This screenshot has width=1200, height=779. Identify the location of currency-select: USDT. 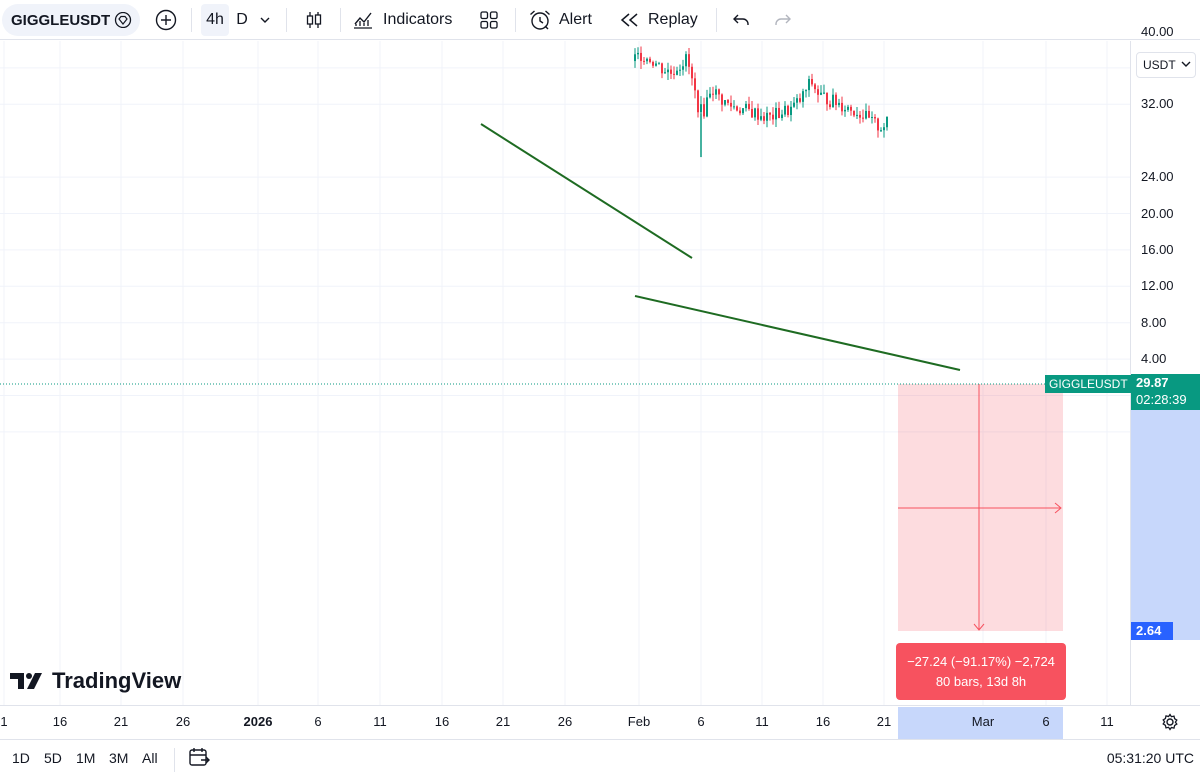
(1166, 65).